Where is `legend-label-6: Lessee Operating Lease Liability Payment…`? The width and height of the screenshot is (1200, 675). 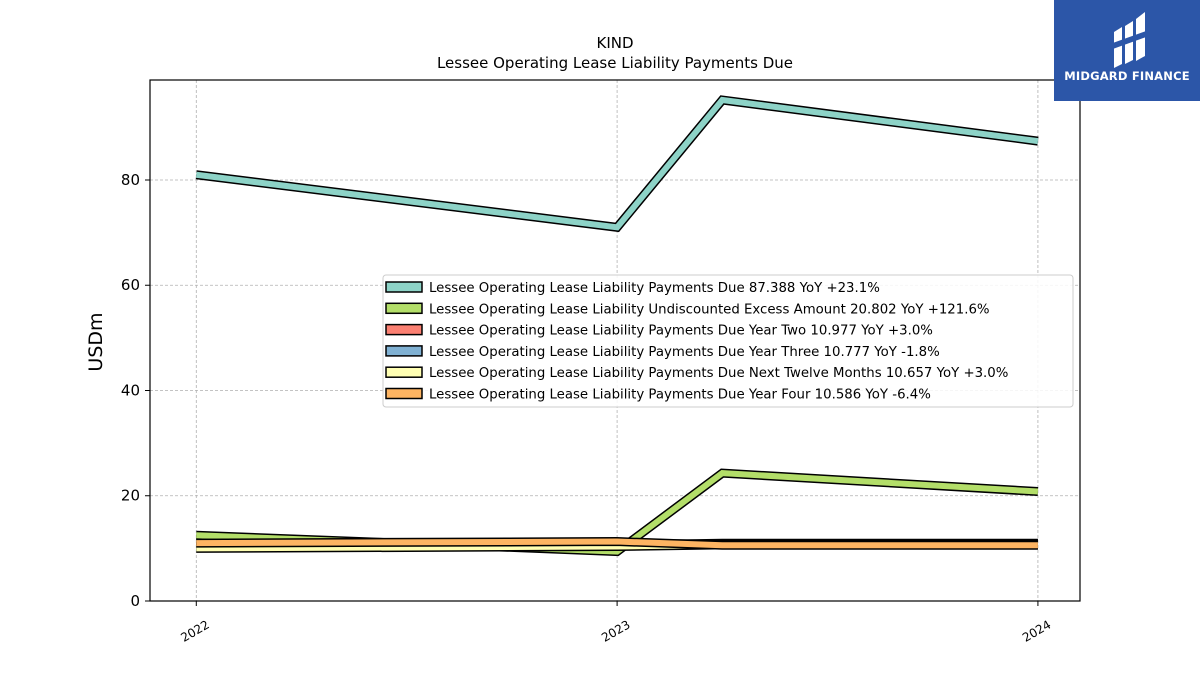
legend-label-6: Lessee Operating Lease Liability Payment… is located at coordinates (680, 395).